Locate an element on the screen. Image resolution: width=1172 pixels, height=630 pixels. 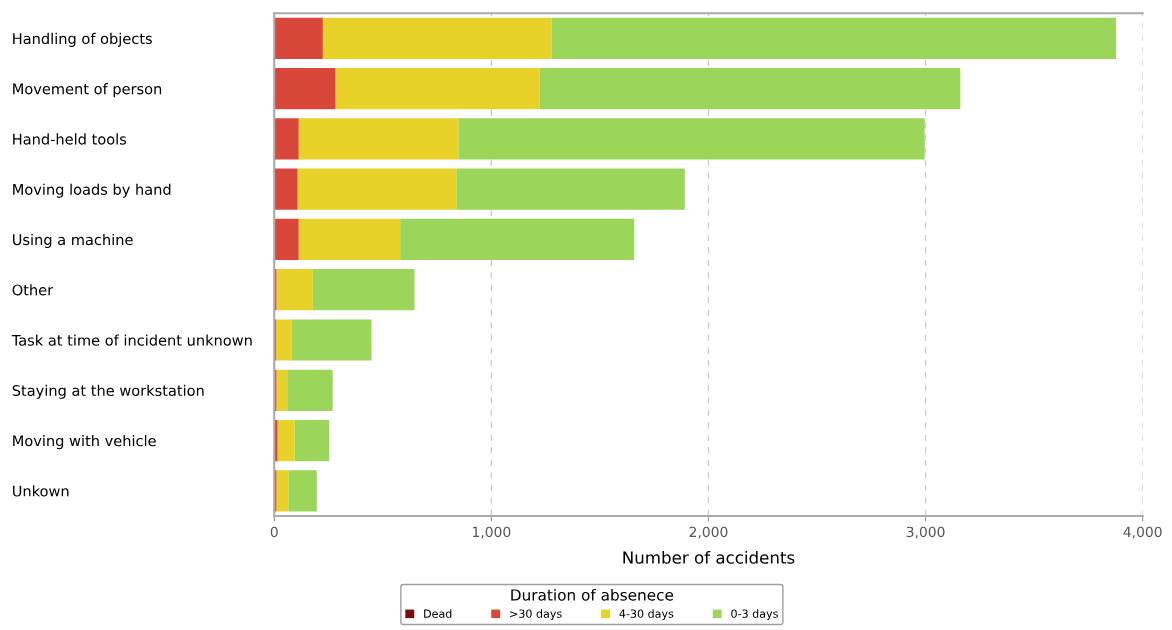
y-tick-label: Other is located at coordinates (33, 290).